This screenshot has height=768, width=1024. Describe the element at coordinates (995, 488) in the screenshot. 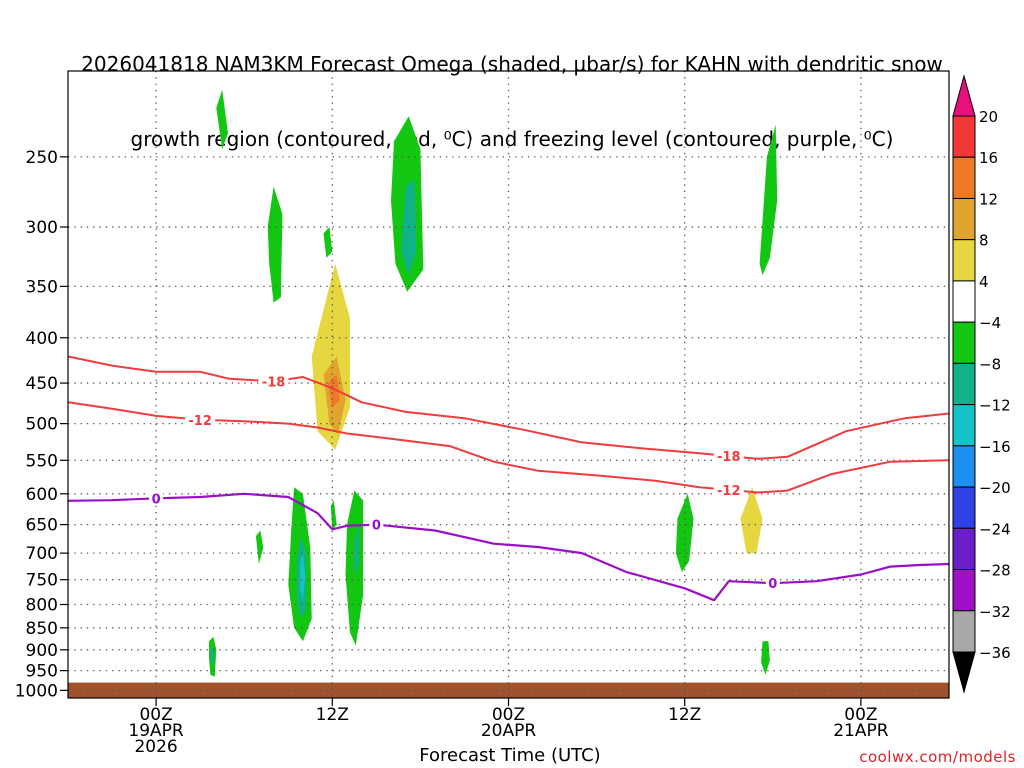

I see `colorbar-label-9: −20` at that location.